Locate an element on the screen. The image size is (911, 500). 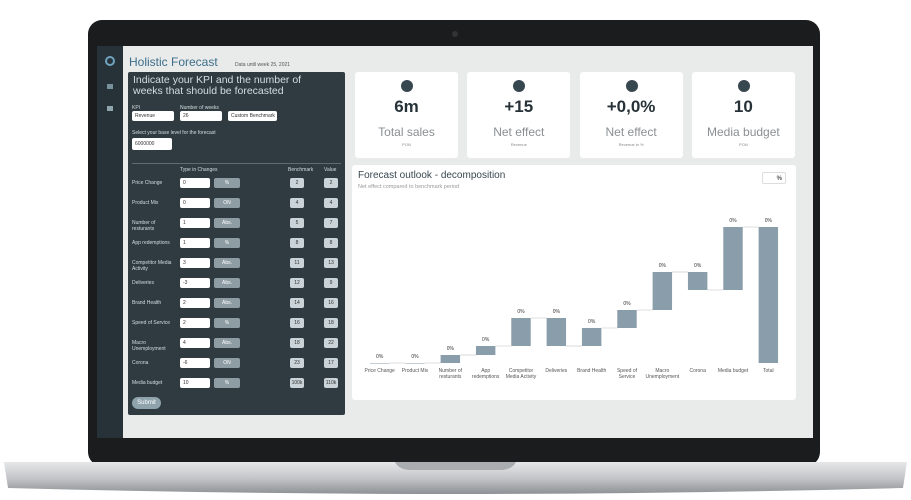
benchmark-value: 23 is located at coordinates (297, 363).